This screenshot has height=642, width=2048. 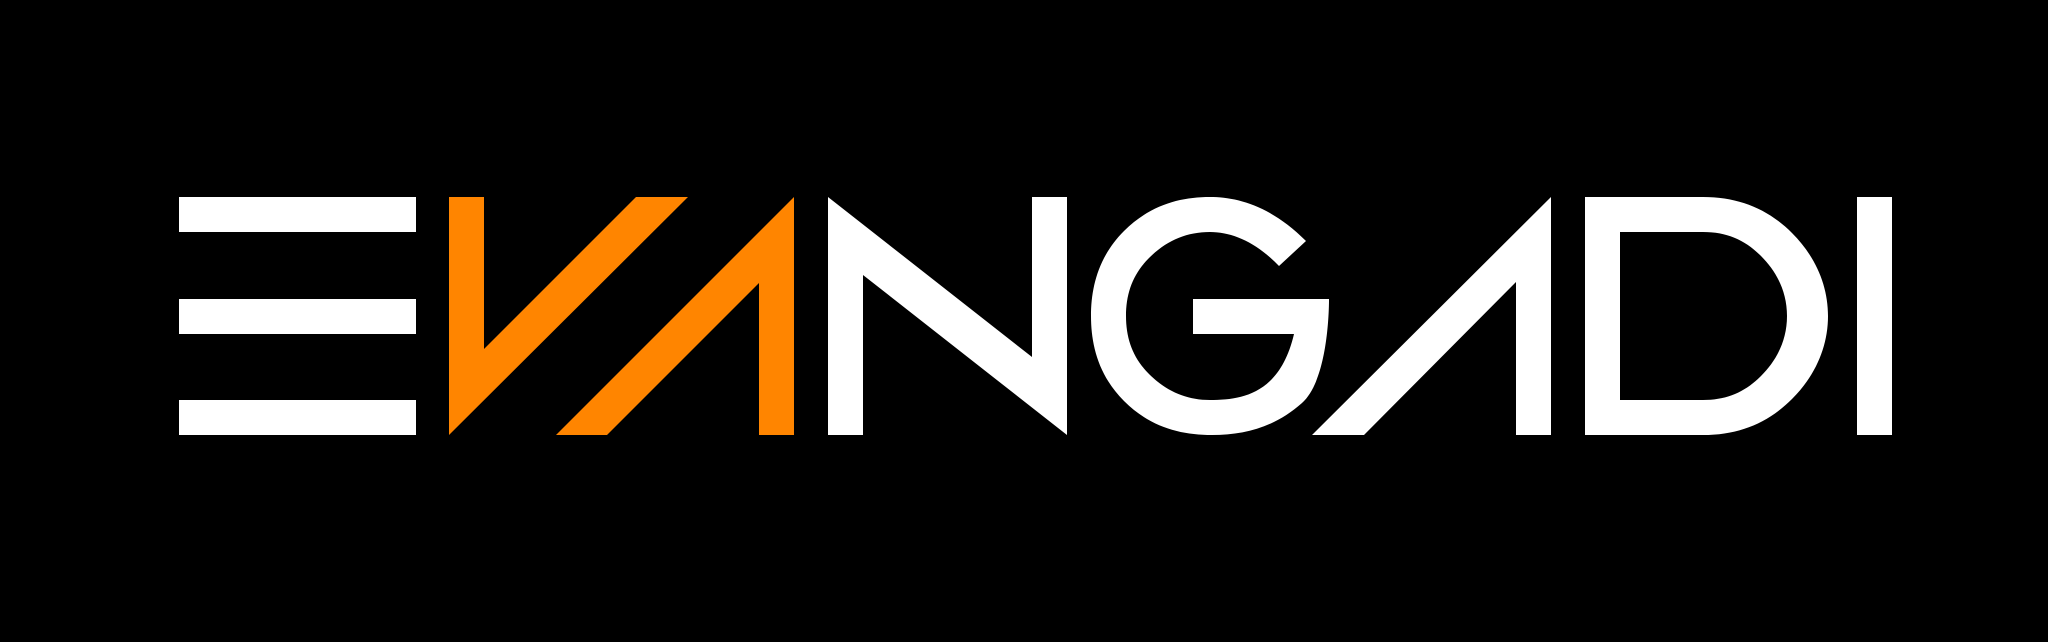 I want to click on letter-g, so click(x=1210, y=316).